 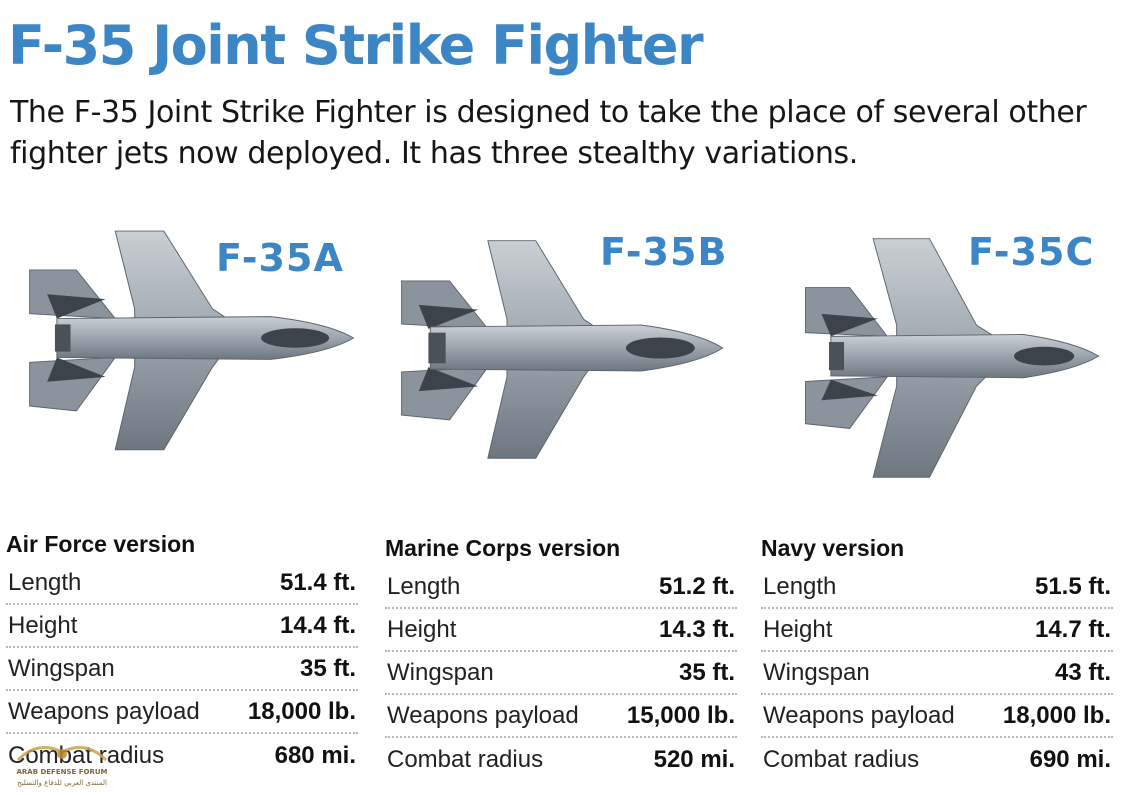 What do you see at coordinates (280, 258) in the screenshot?
I see `f35a-label: F-35A` at bounding box center [280, 258].